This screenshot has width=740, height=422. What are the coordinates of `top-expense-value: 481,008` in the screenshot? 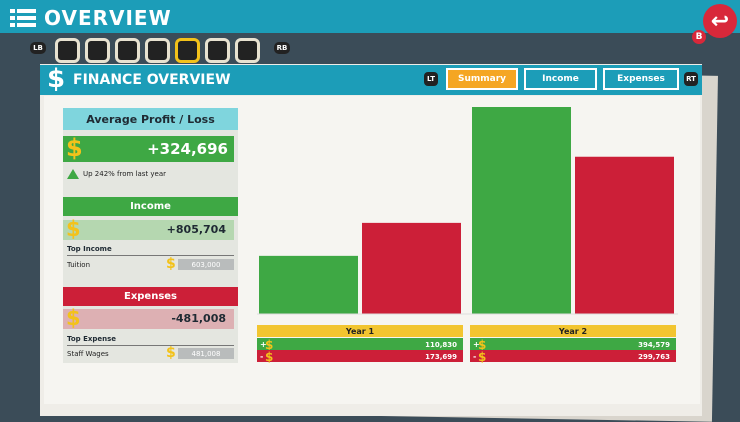 It's located at (206, 353).